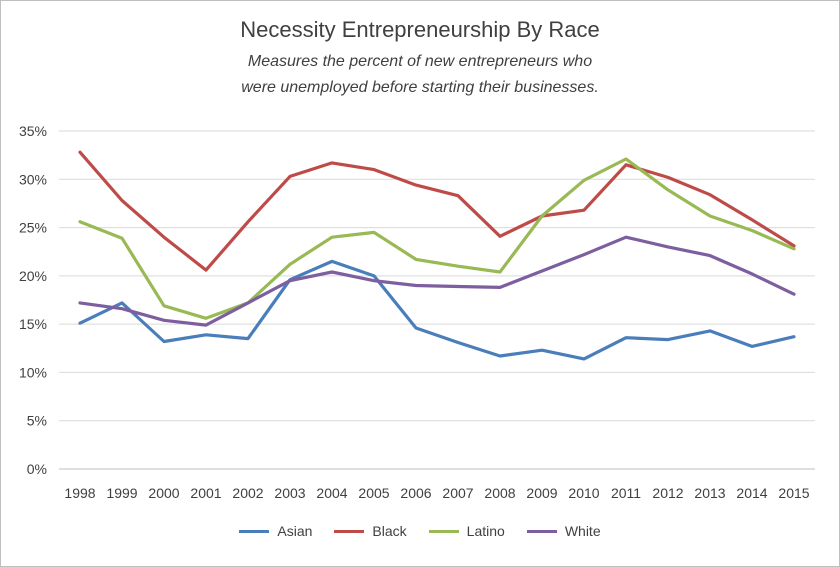 The height and width of the screenshot is (567, 840). I want to click on x-tick-label: 2014, so click(751, 493).